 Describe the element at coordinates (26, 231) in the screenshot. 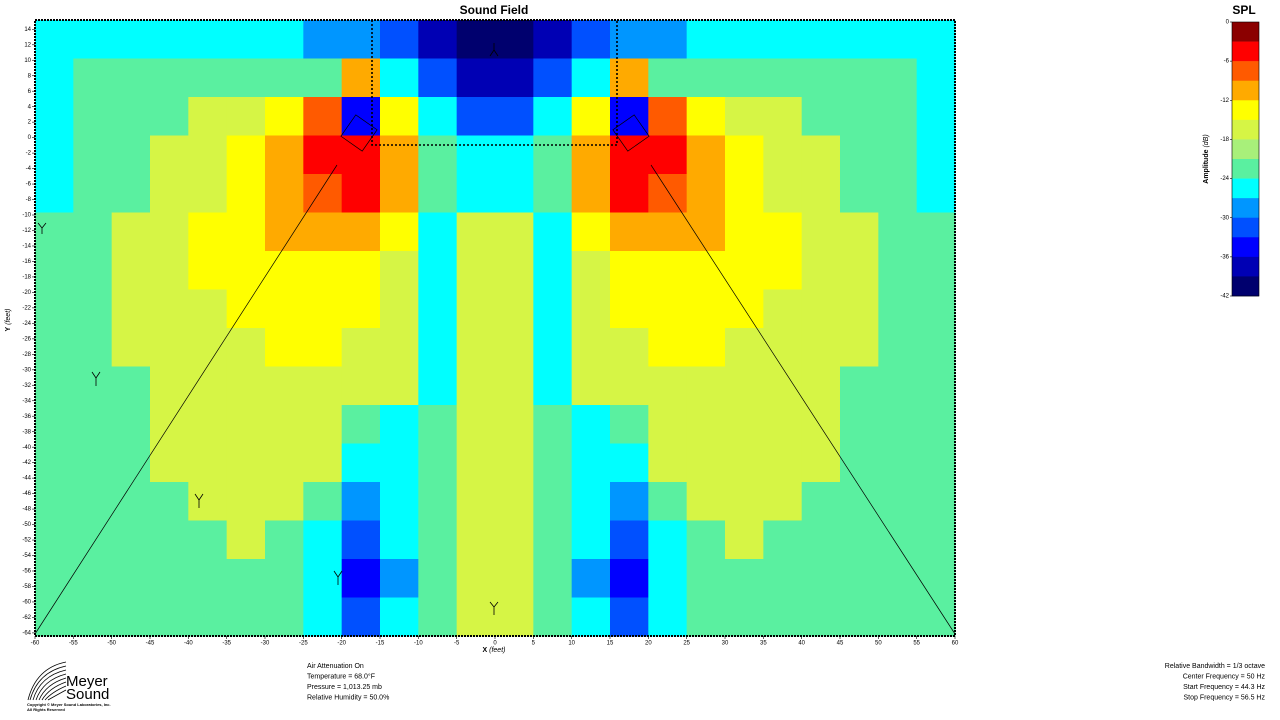

I see `y-tick-label: -12` at that location.